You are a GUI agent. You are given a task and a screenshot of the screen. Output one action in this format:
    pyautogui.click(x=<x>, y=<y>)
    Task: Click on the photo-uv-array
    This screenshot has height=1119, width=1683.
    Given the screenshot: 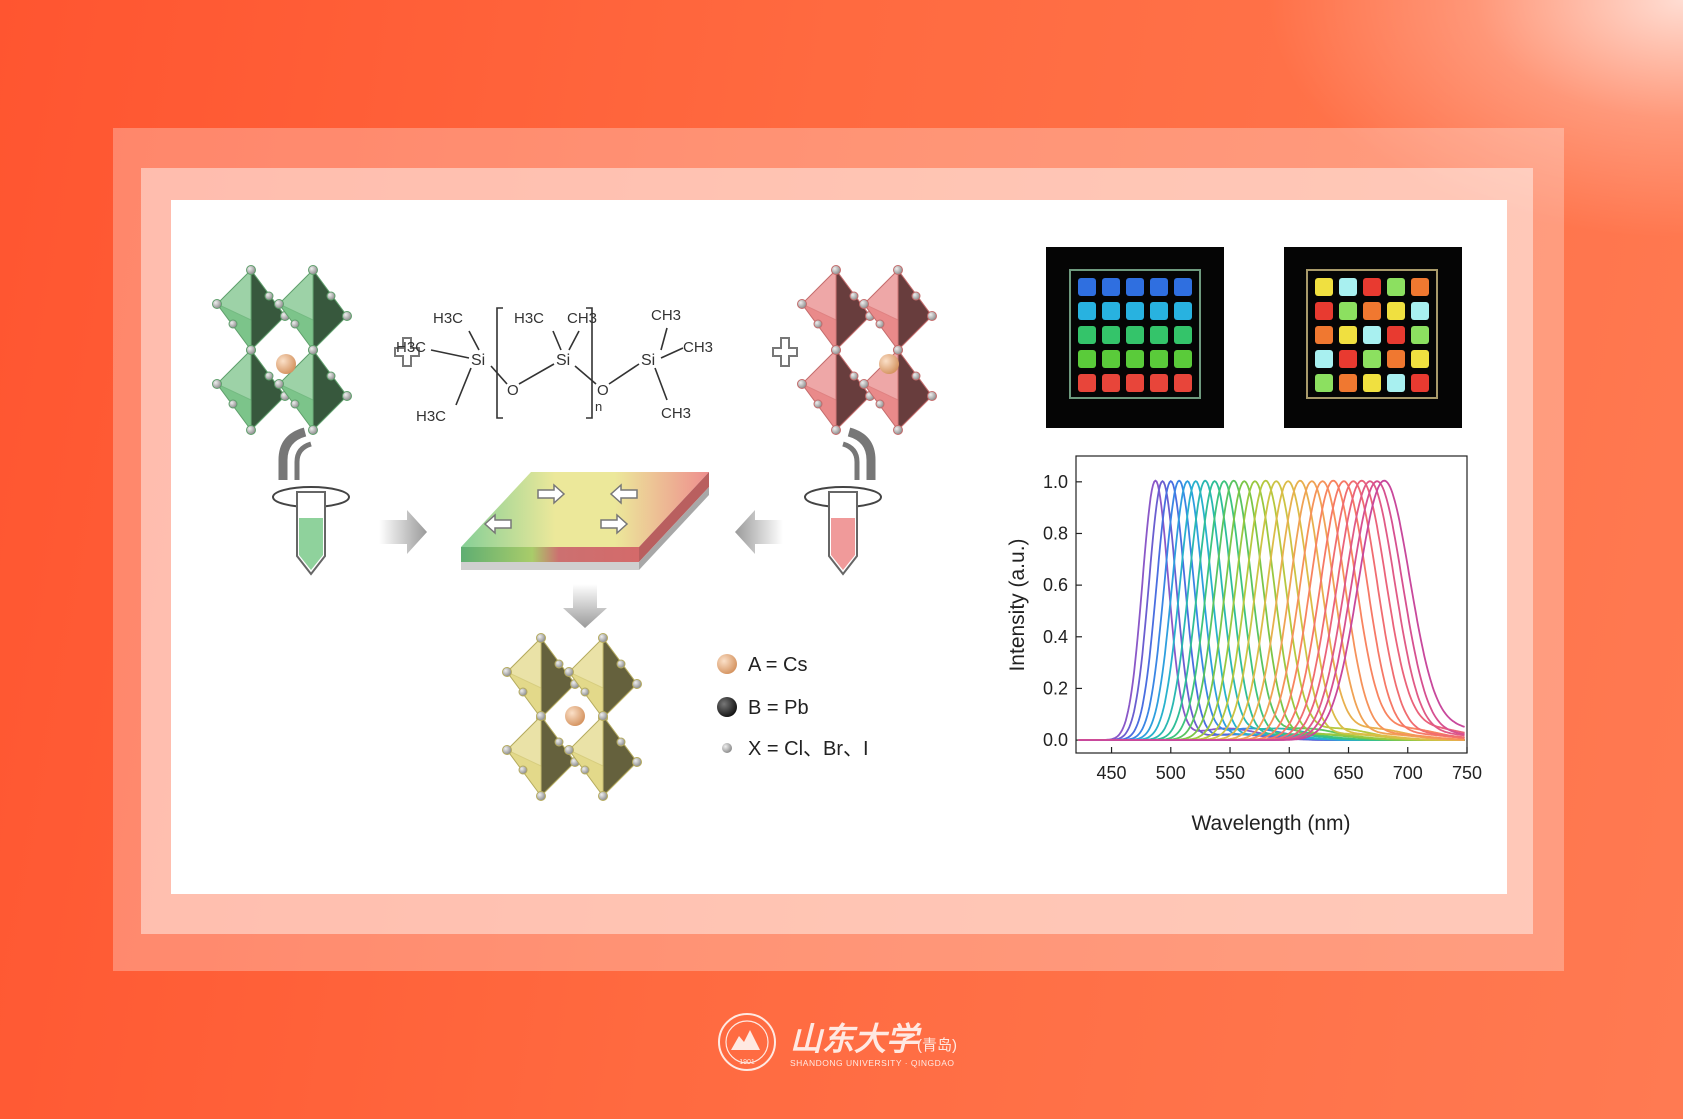 What is the action you would take?
    pyautogui.click(x=1135, y=337)
    